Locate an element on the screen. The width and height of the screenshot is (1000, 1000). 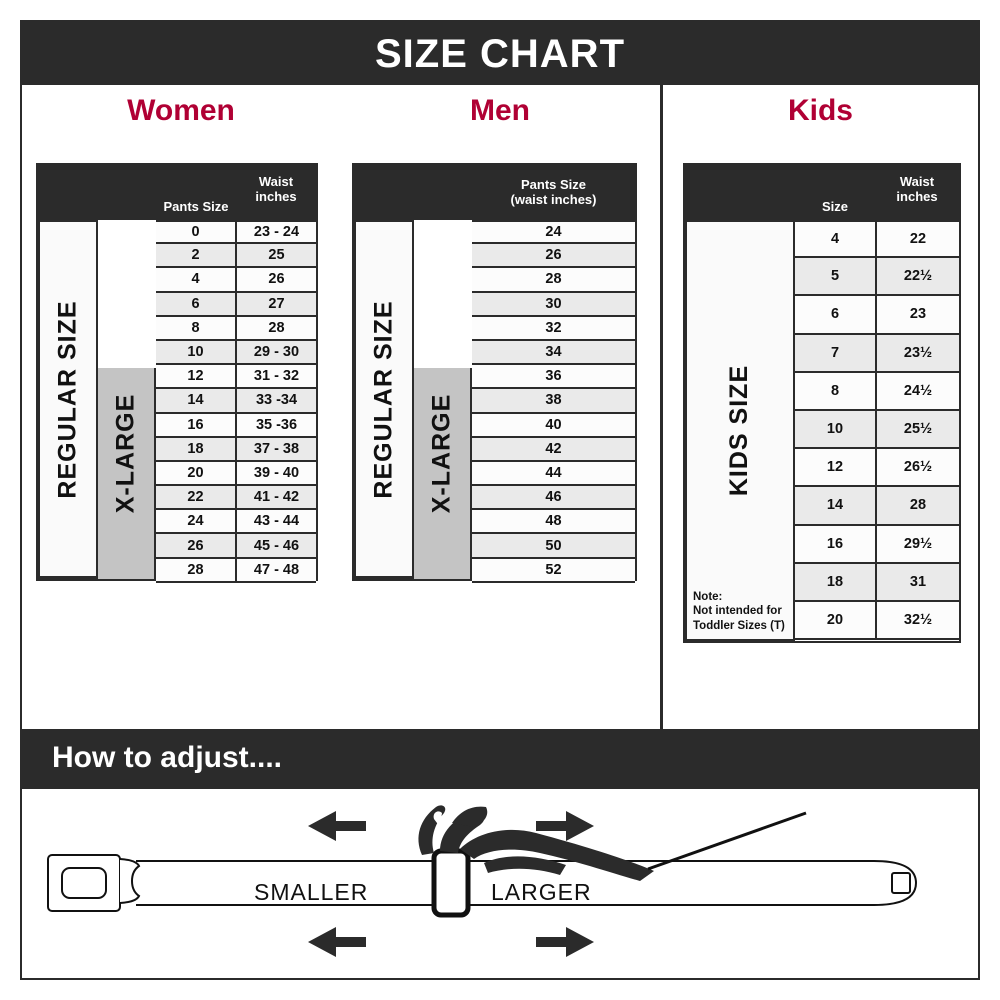
women-xlarge-band: X-LARGE is located at coordinates (126, 473).